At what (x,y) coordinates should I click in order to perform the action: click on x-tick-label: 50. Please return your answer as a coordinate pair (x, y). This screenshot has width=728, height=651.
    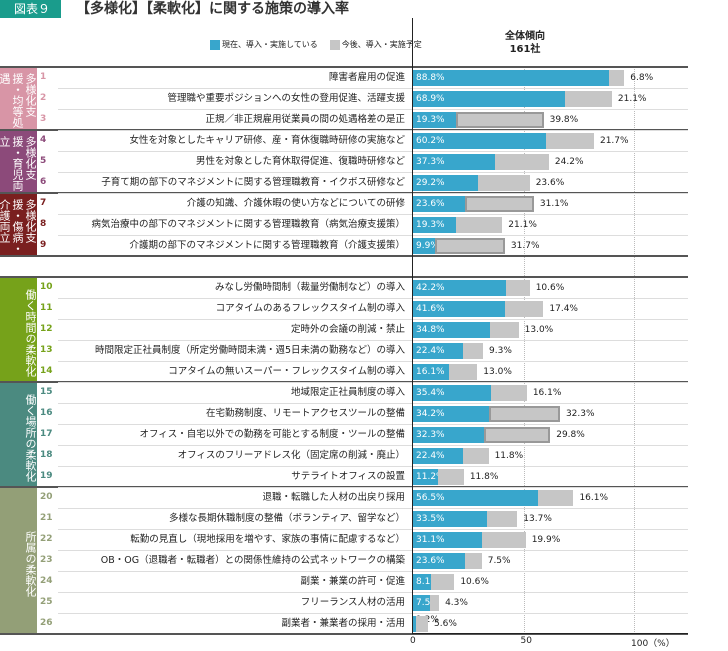
    Looking at the image, I should click on (526, 641).